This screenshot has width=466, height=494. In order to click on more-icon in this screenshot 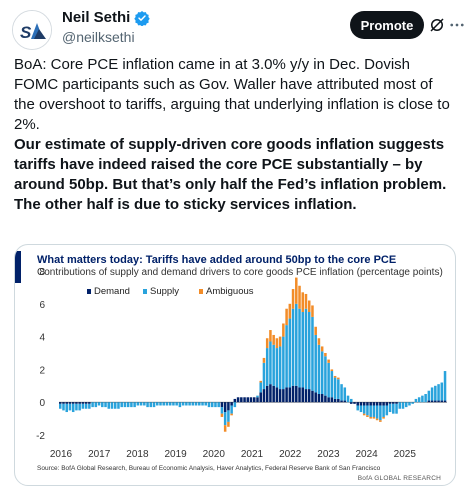, I will do `click(456, 25)`.